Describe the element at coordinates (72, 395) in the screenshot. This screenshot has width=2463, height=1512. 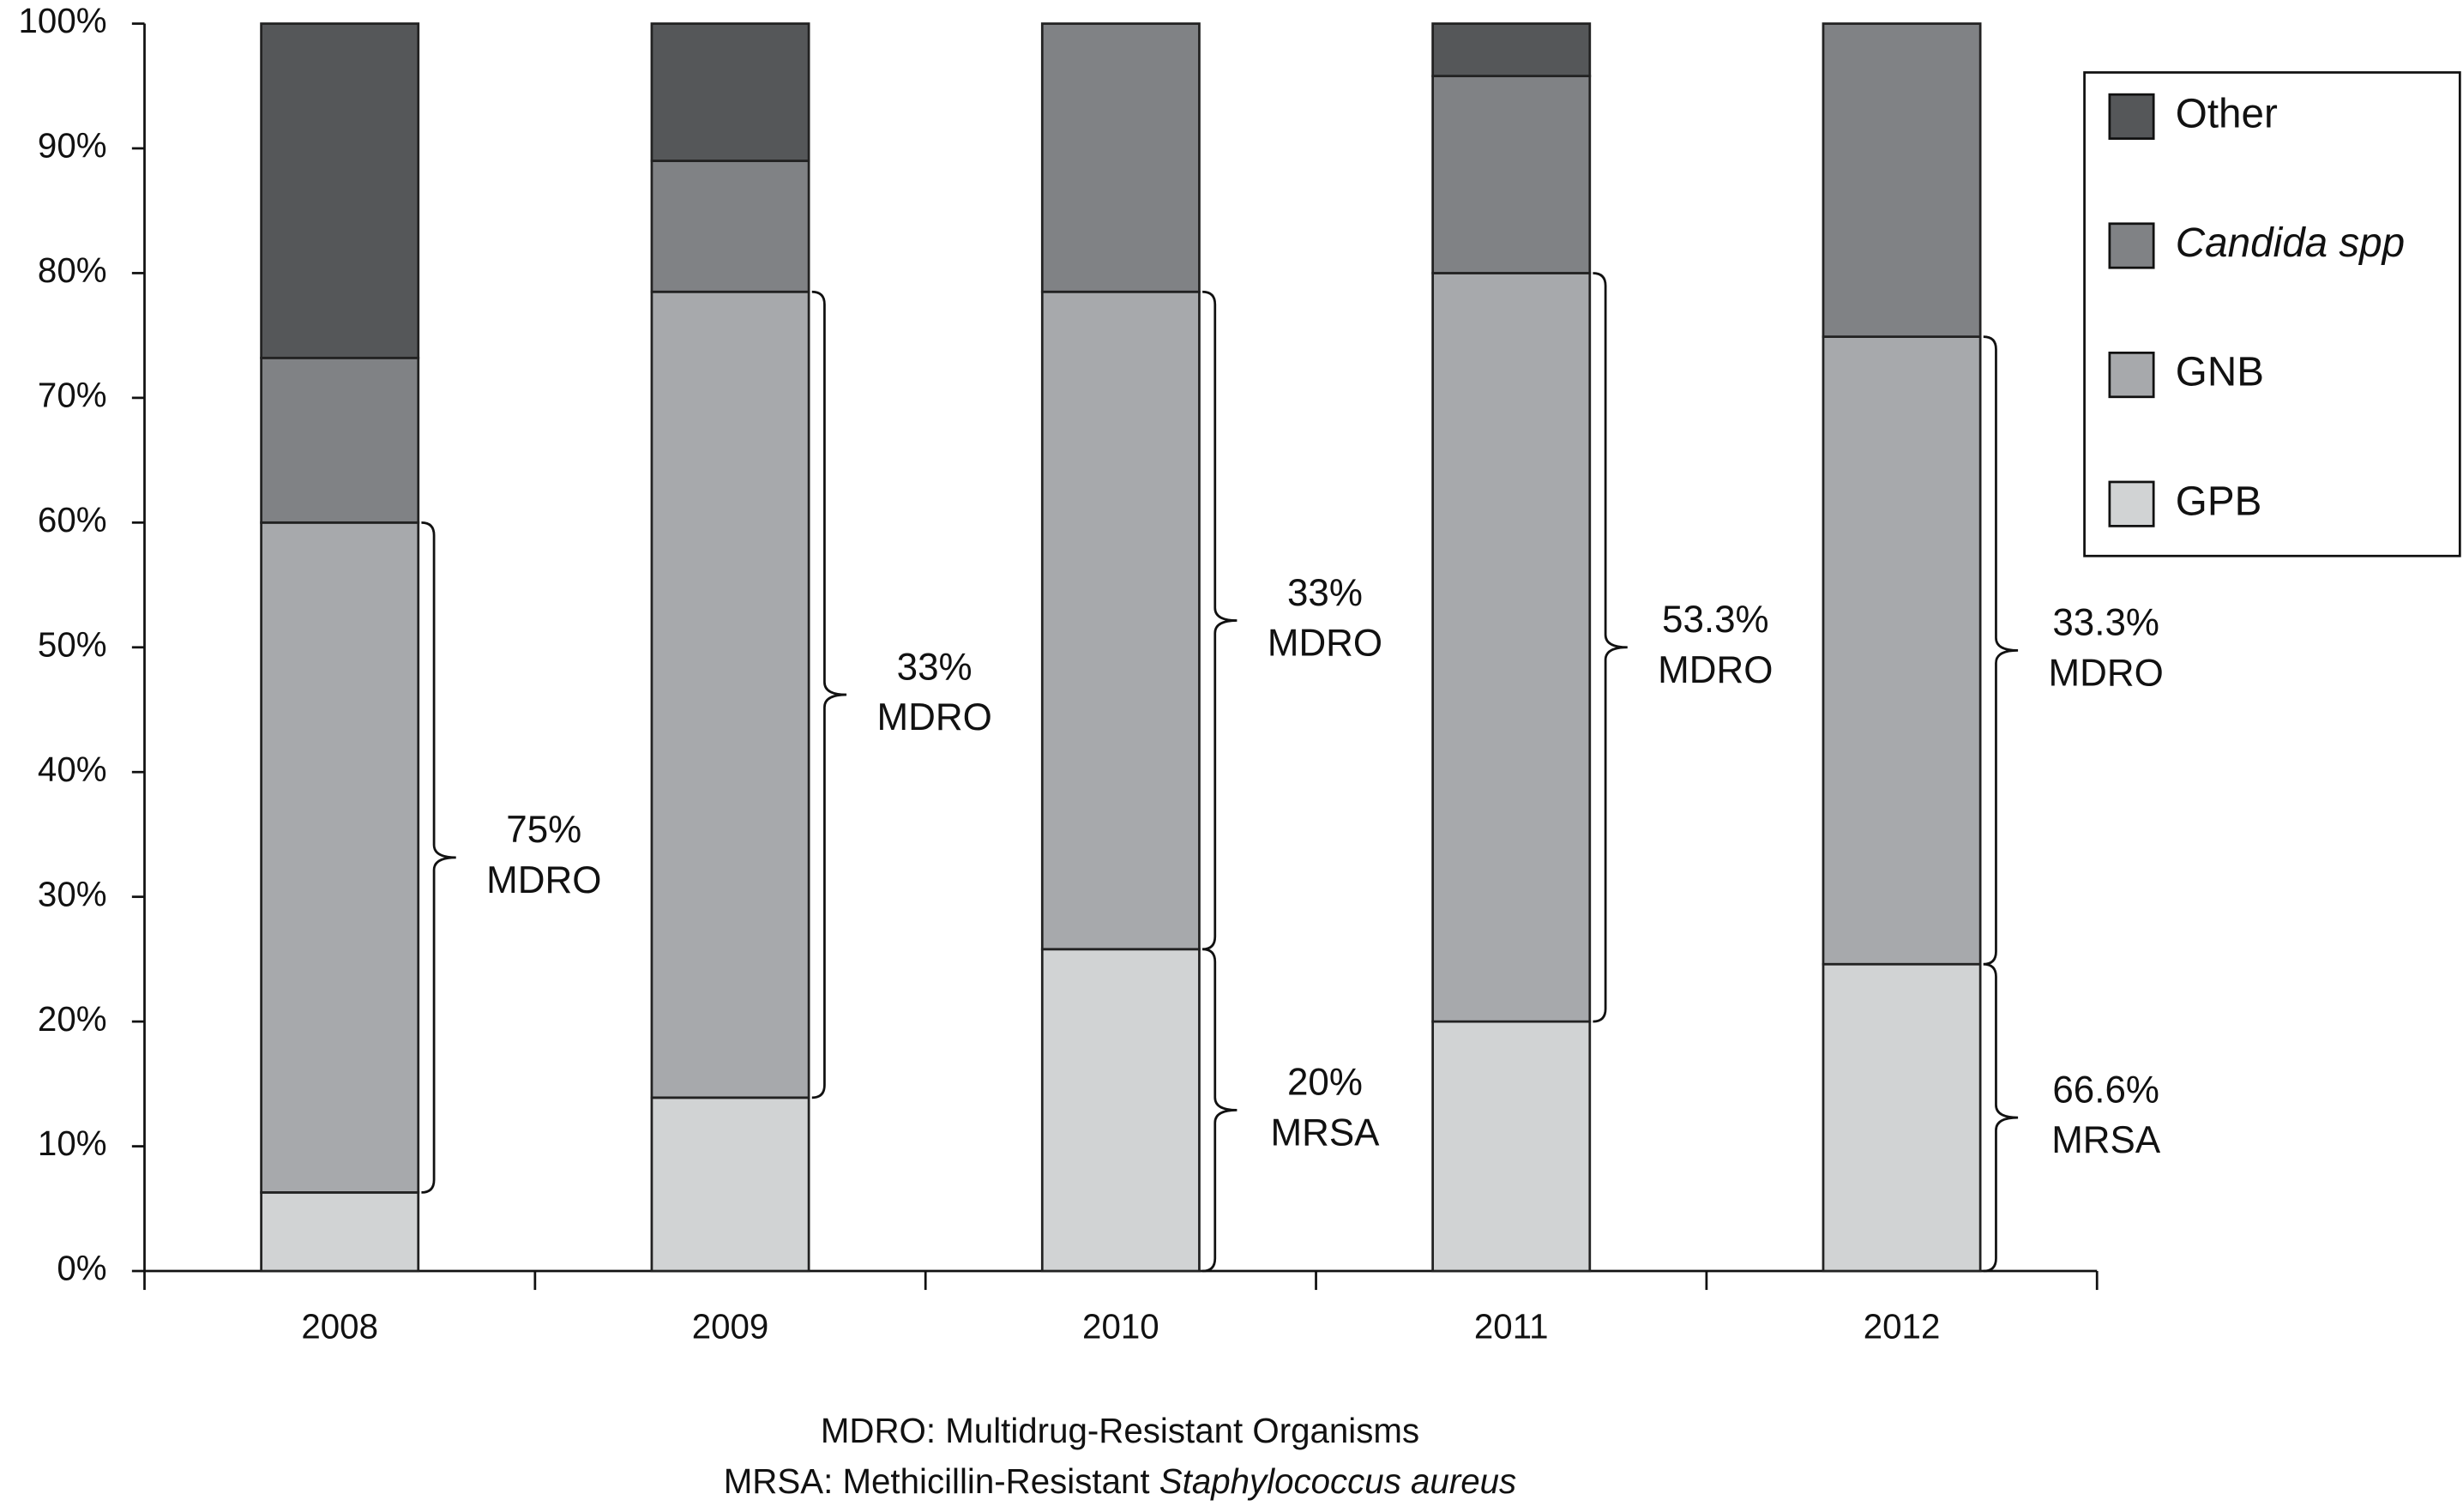
I see `y-tick-label: 70%` at that location.